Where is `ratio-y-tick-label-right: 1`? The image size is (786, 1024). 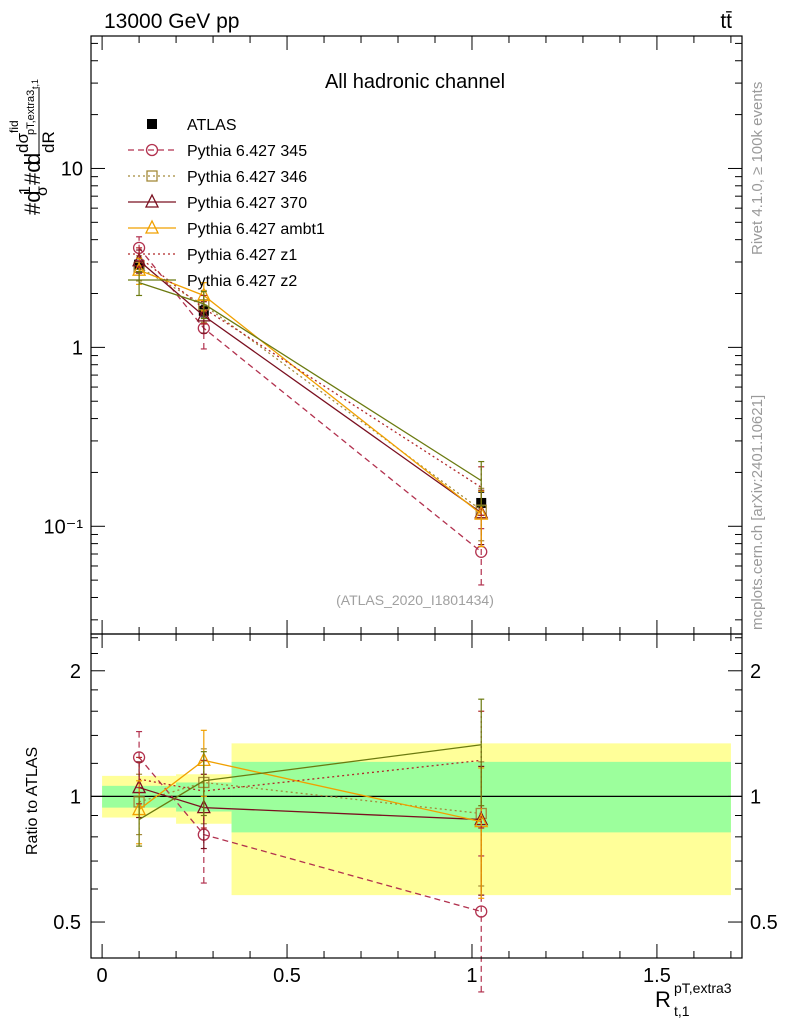
ratio-y-tick-label-right: 1 is located at coordinates (755, 797).